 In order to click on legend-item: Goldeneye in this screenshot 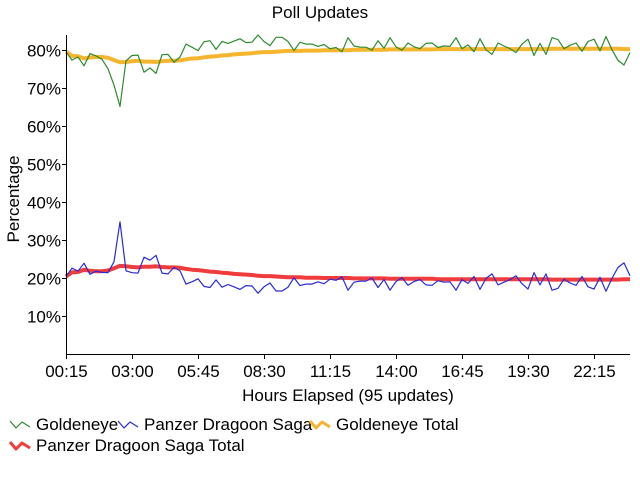, I will do `click(63, 424)`.